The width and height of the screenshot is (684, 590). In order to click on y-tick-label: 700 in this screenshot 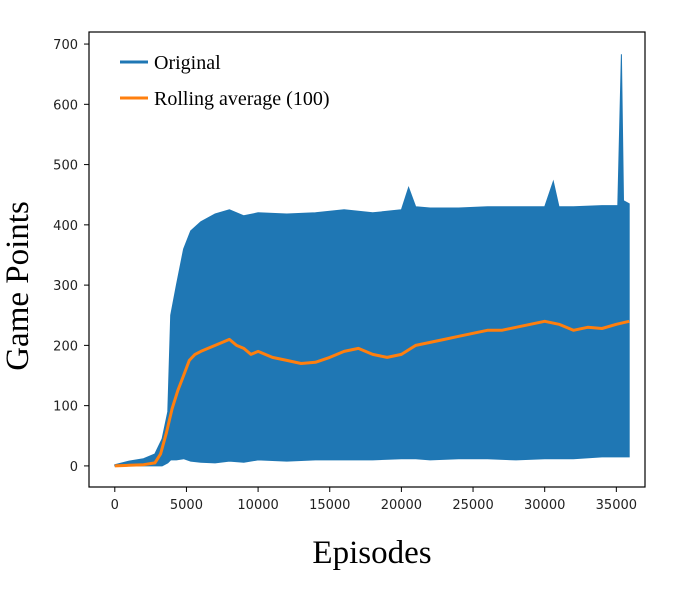, I will do `click(65, 45)`.